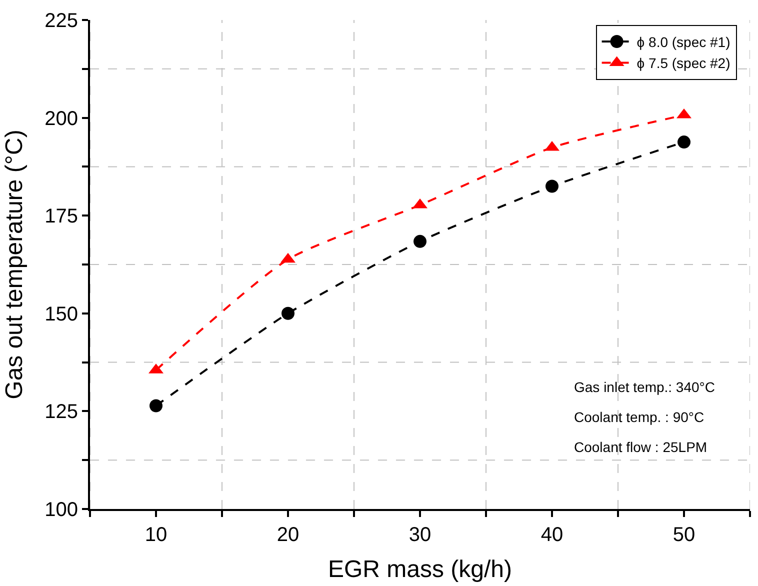  What do you see at coordinates (683, 42) in the screenshot?
I see `legend-label: ϕ 8.0 (spec #1)` at bounding box center [683, 42].